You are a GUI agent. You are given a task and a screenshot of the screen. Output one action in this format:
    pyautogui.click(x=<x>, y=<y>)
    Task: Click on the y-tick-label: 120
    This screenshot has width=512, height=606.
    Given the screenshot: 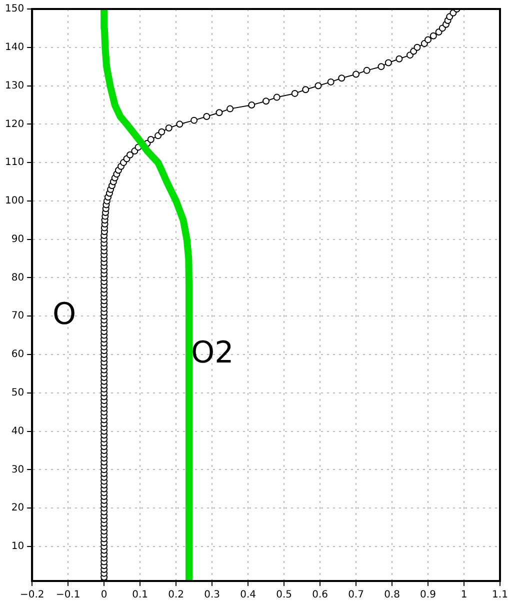 What is the action you would take?
    pyautogui.click(x=14, y=124)
    